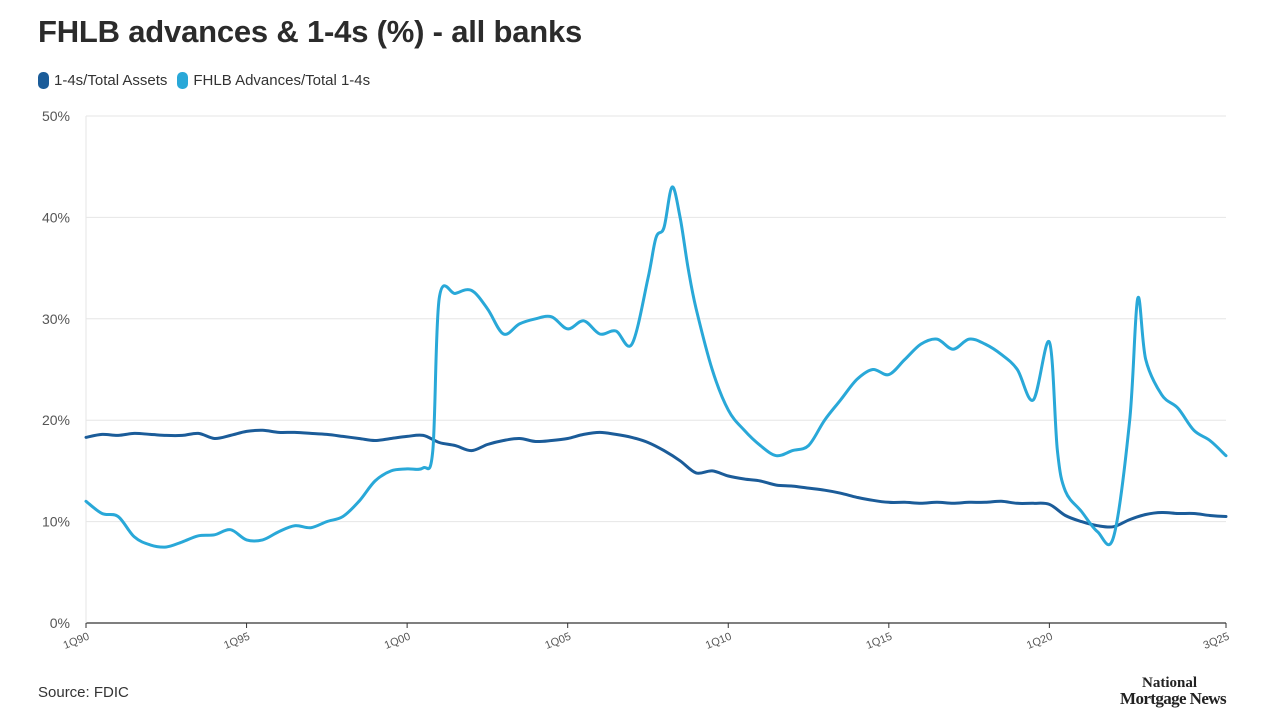  What do you see at coordinates (310, 31) in the screenshot?
I see `chart-title: FHLB advances & 1-4s (%) - all banks` at bounding box center [310, 31].